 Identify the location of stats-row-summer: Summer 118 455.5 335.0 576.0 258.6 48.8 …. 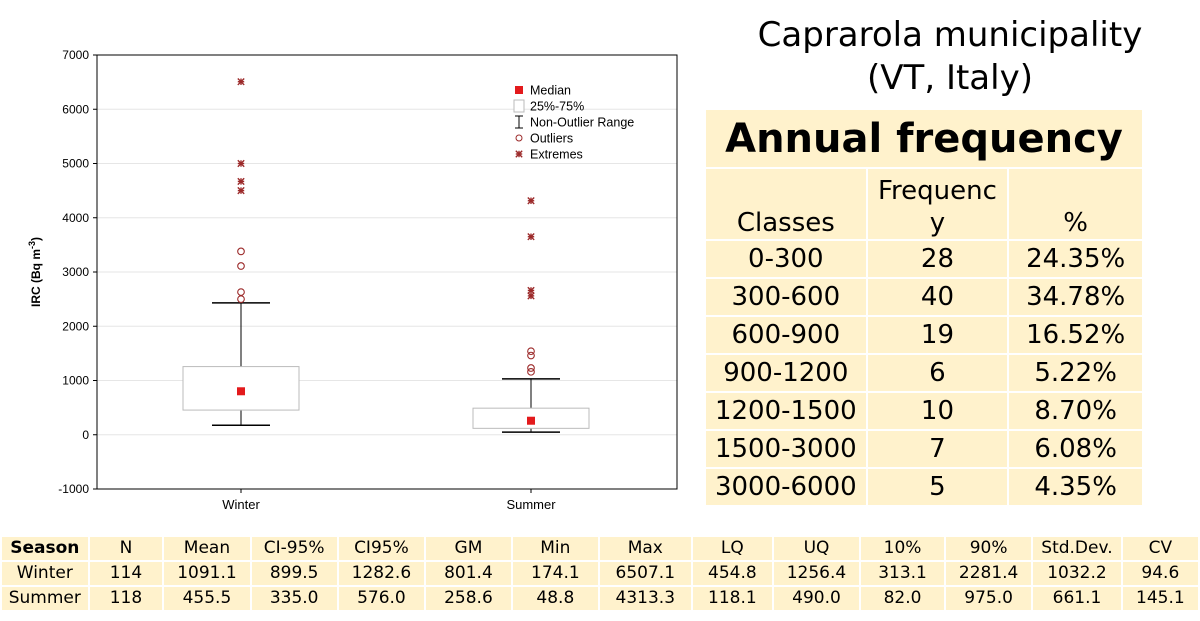
(600, 598).